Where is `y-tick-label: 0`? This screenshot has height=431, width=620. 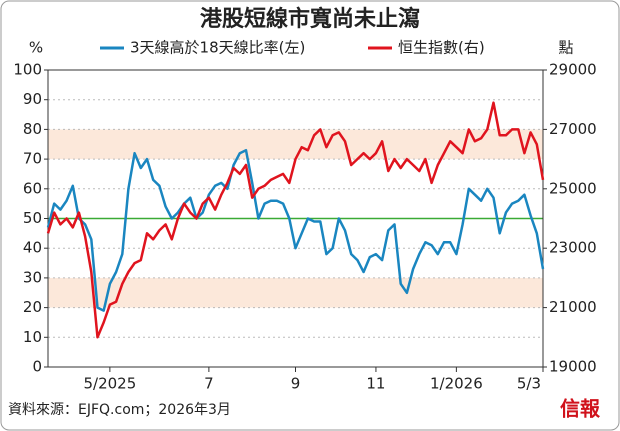 y-tick-label: 0 is located at coordinates (37, 367).